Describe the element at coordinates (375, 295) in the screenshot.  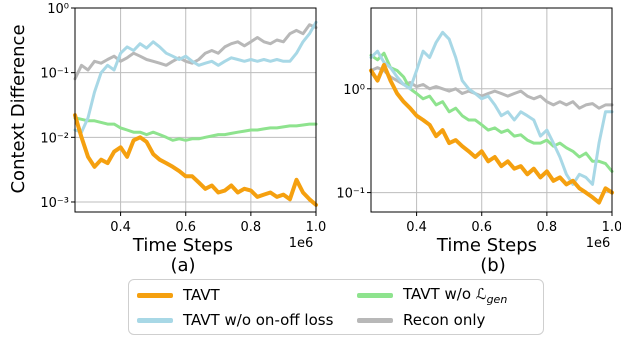
I see `legend-swatch-no-gen` at that location.